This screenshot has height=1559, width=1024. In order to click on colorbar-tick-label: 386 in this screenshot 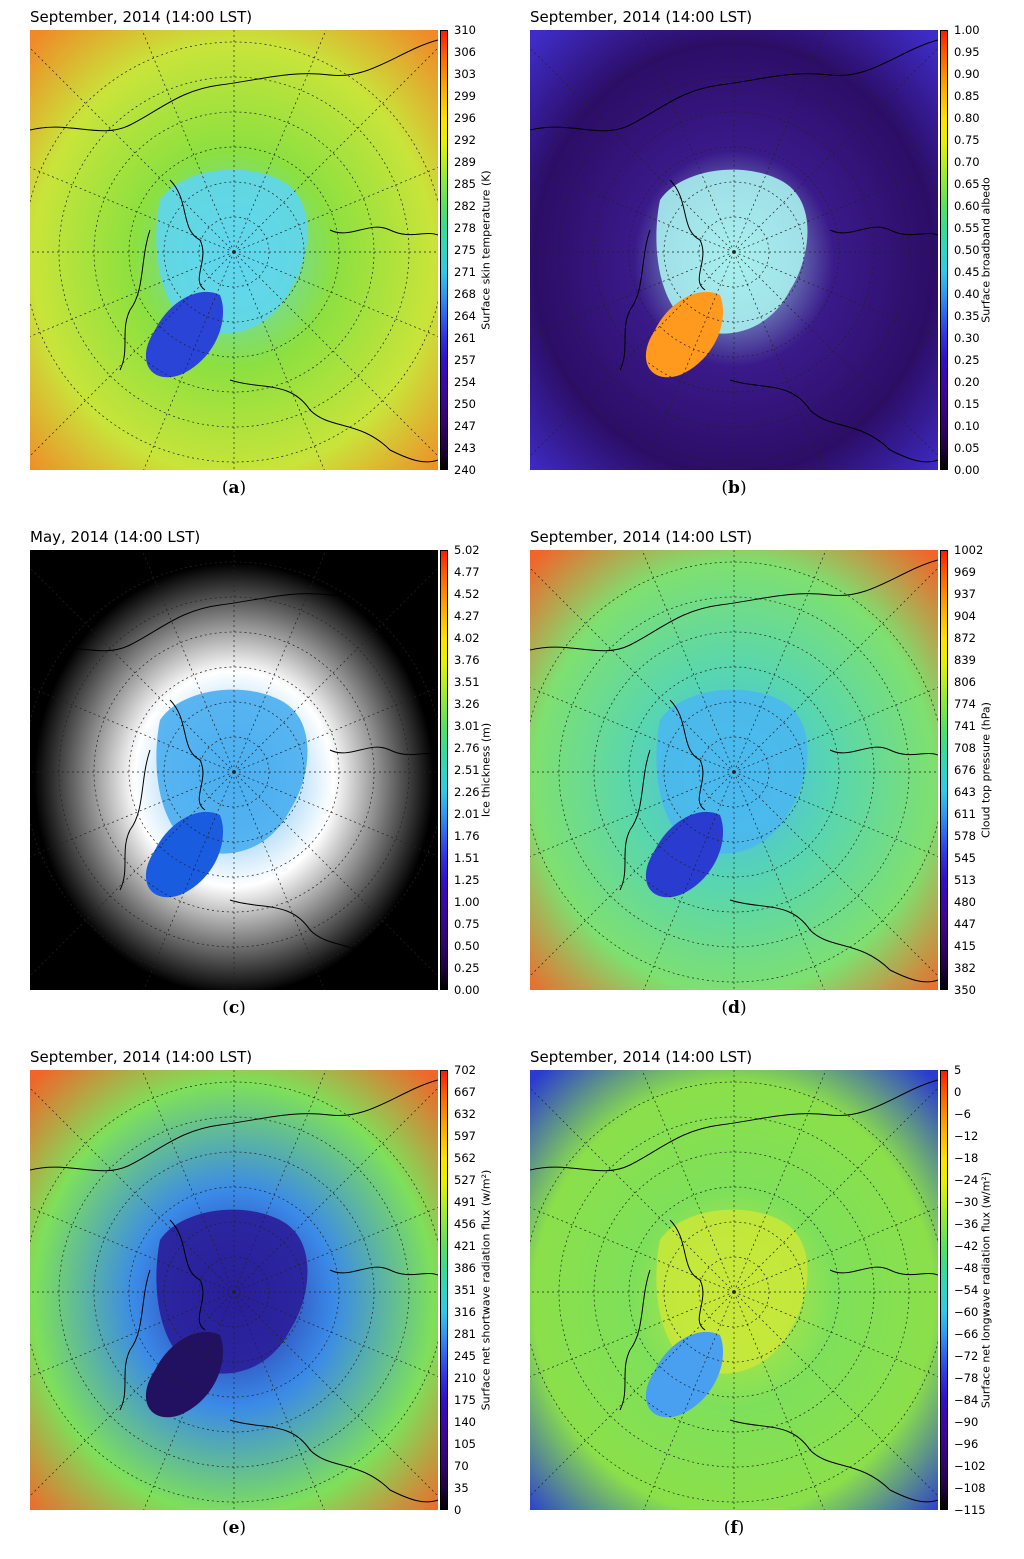, I will do `click(465, 1268)`.